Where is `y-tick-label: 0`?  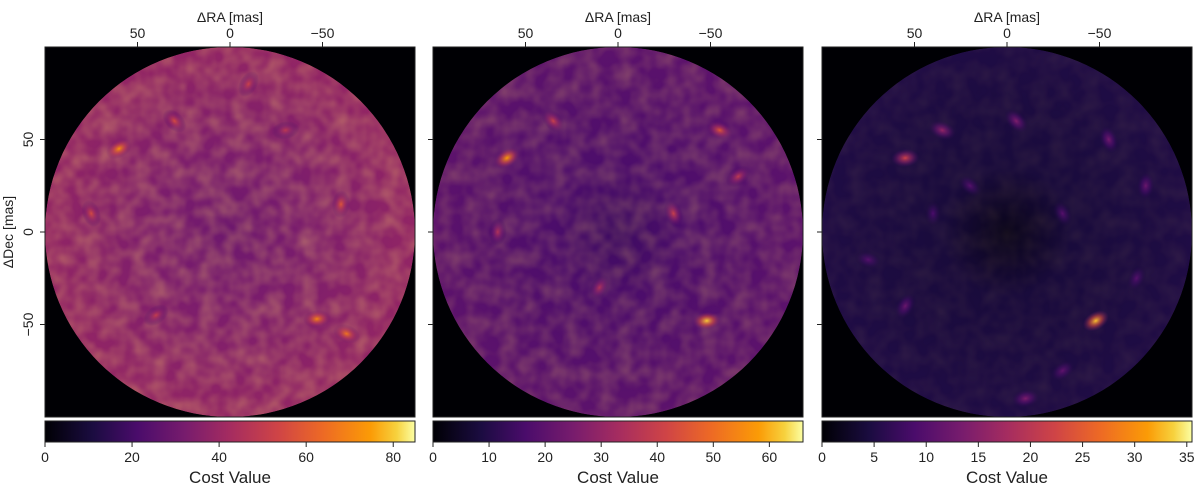 y-tick-label: 0 is located at coordinates (28, 232).